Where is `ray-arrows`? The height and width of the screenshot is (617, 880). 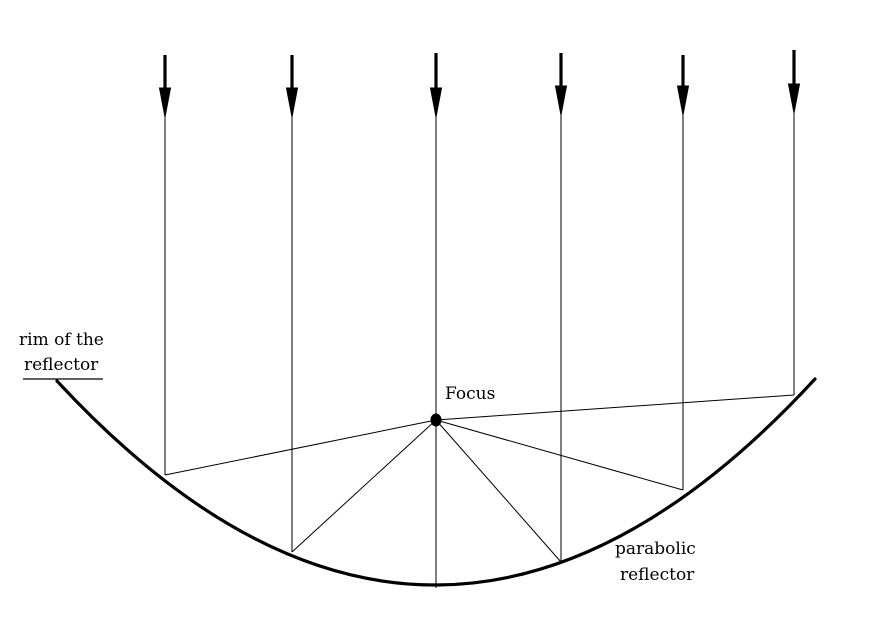 ray-arrows is located at coordinates (479, 84).